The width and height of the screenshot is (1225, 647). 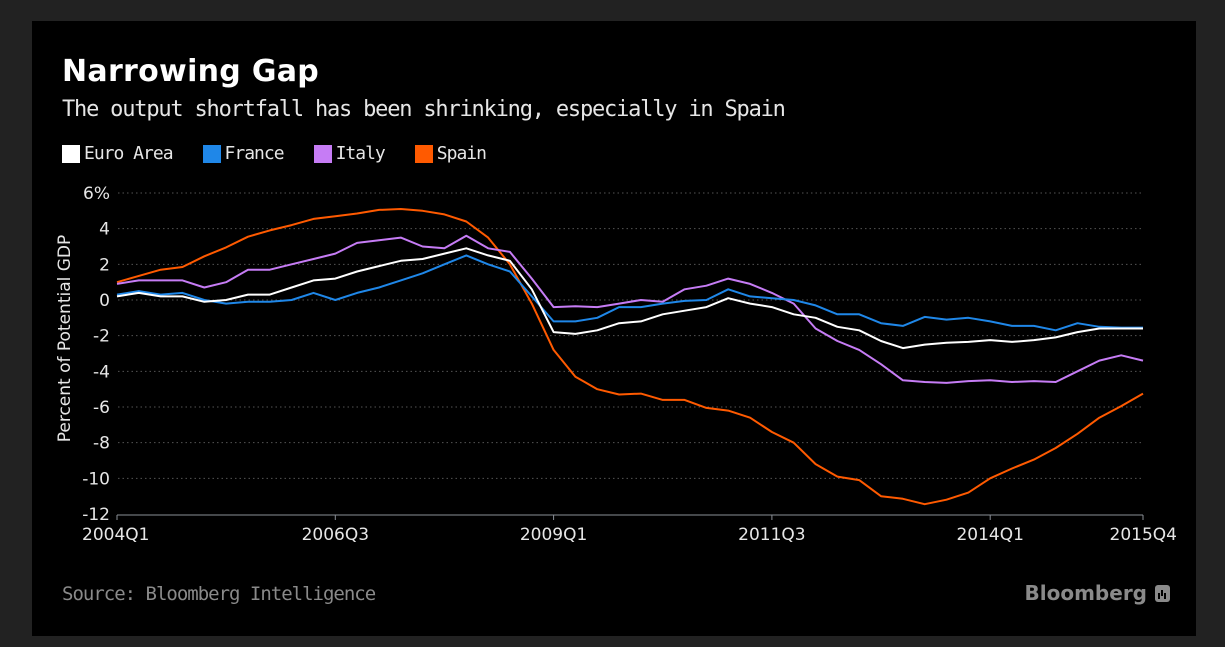 I want to click on y-tick-label: -2, so click(x=101, y=337).